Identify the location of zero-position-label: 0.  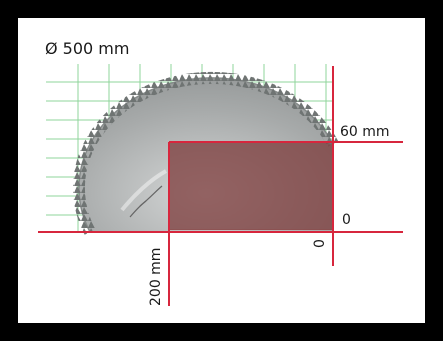
(320, 243).